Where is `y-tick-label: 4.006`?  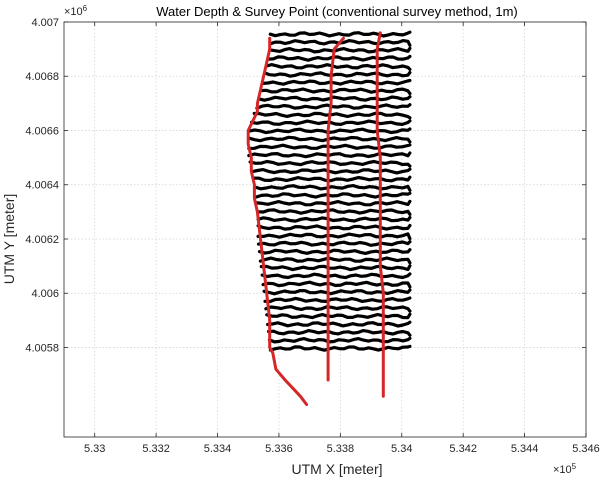 y-tick-label: 4.006 is located at coordinates (45, 294).